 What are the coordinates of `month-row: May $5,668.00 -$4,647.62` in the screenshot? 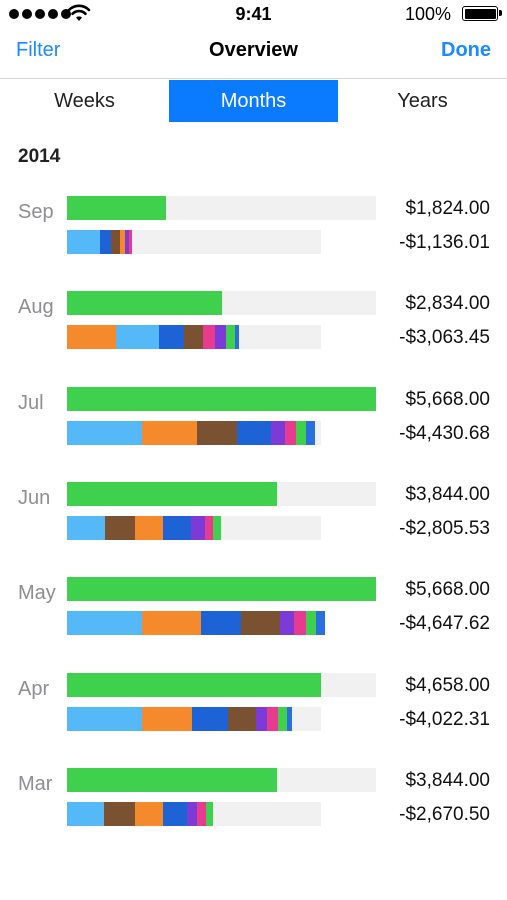 It's located at (253, 617).